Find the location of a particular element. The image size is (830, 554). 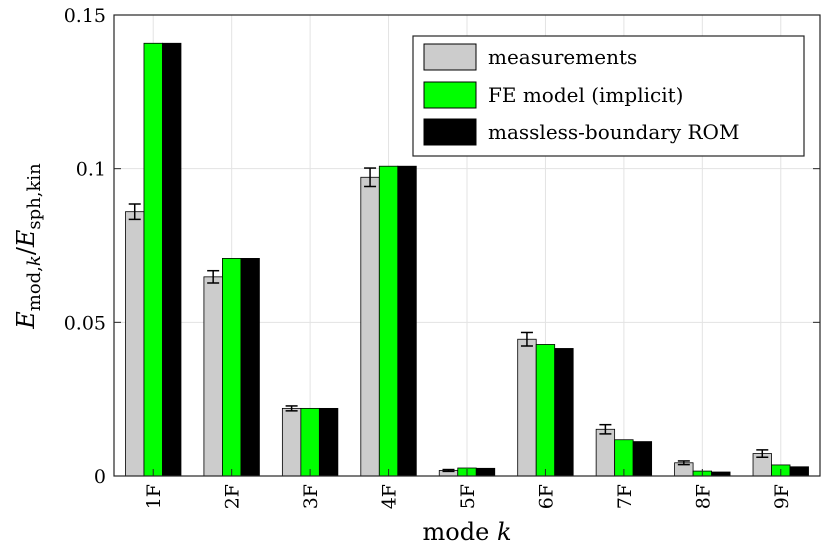

y-axis-title: Emod,k/Esph,kin is located at coordinates (28, 246).